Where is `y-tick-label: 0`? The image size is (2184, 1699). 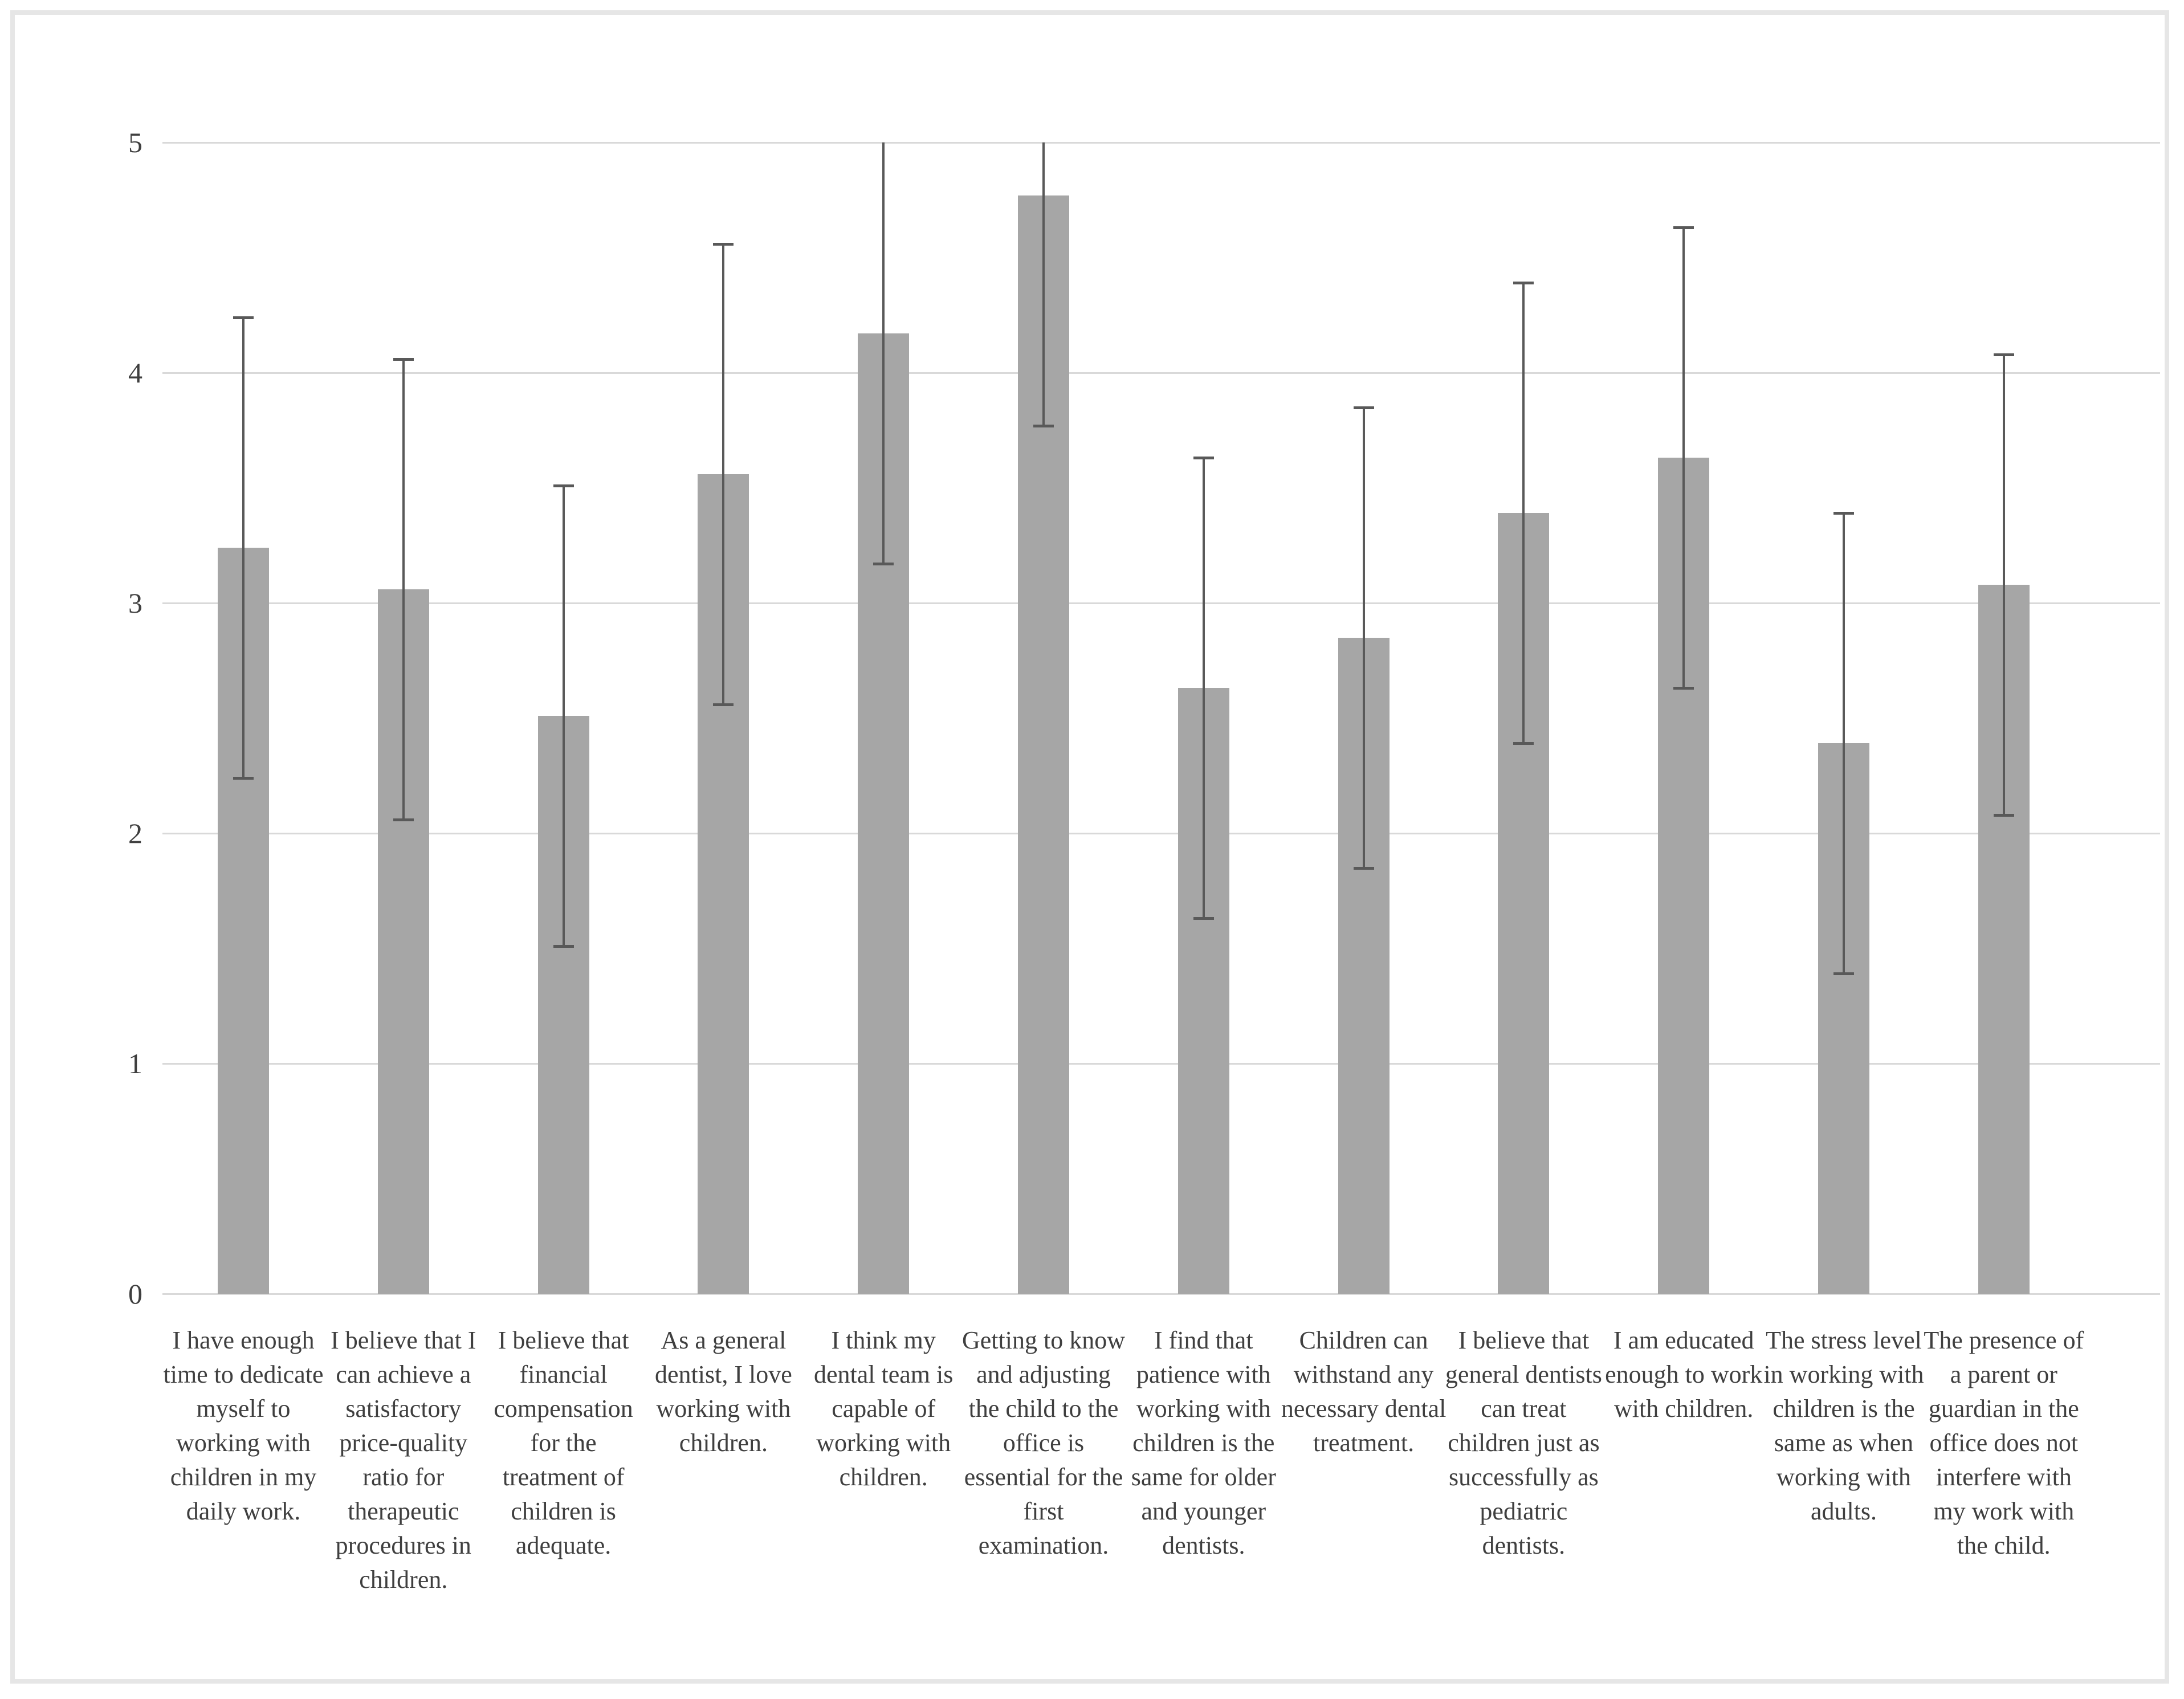 y-tick-label: 0 is located at coordinates (135, 1294).